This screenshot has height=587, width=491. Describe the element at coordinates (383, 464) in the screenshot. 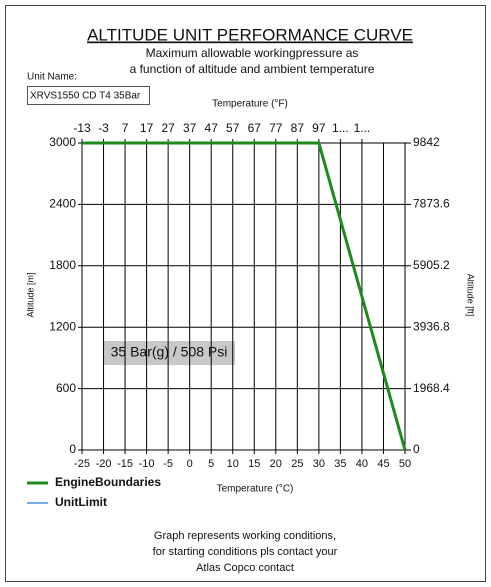

I see `x-tick-label: 45` at that location.